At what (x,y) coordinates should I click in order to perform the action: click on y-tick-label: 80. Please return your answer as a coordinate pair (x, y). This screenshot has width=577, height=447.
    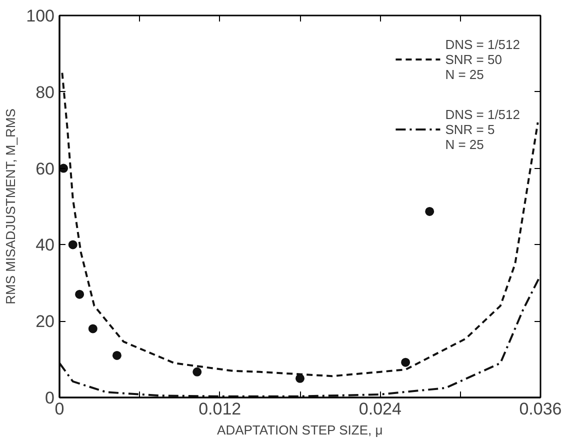
    Looking at the image, I should click on (45, 92).